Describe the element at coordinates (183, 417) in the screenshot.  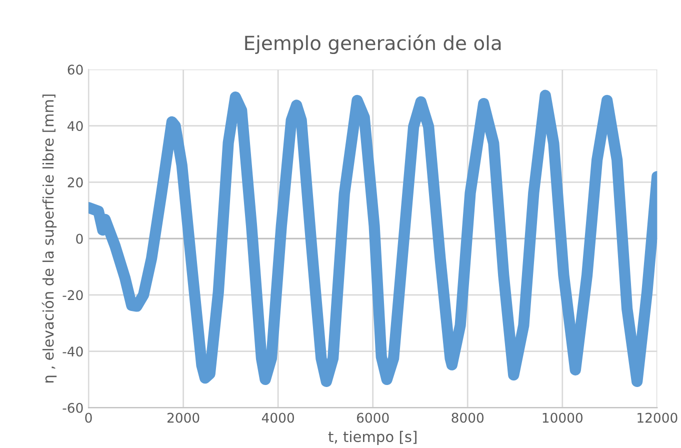
I see `x-tick-label: 2000` at that location.